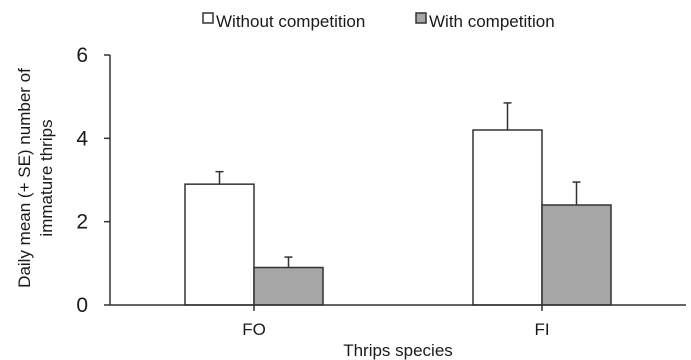 The image size is (691, 360). Describe the element at coordinates (288, 286) in the screenshot. I see `bar-fo-with-competition` at that location.